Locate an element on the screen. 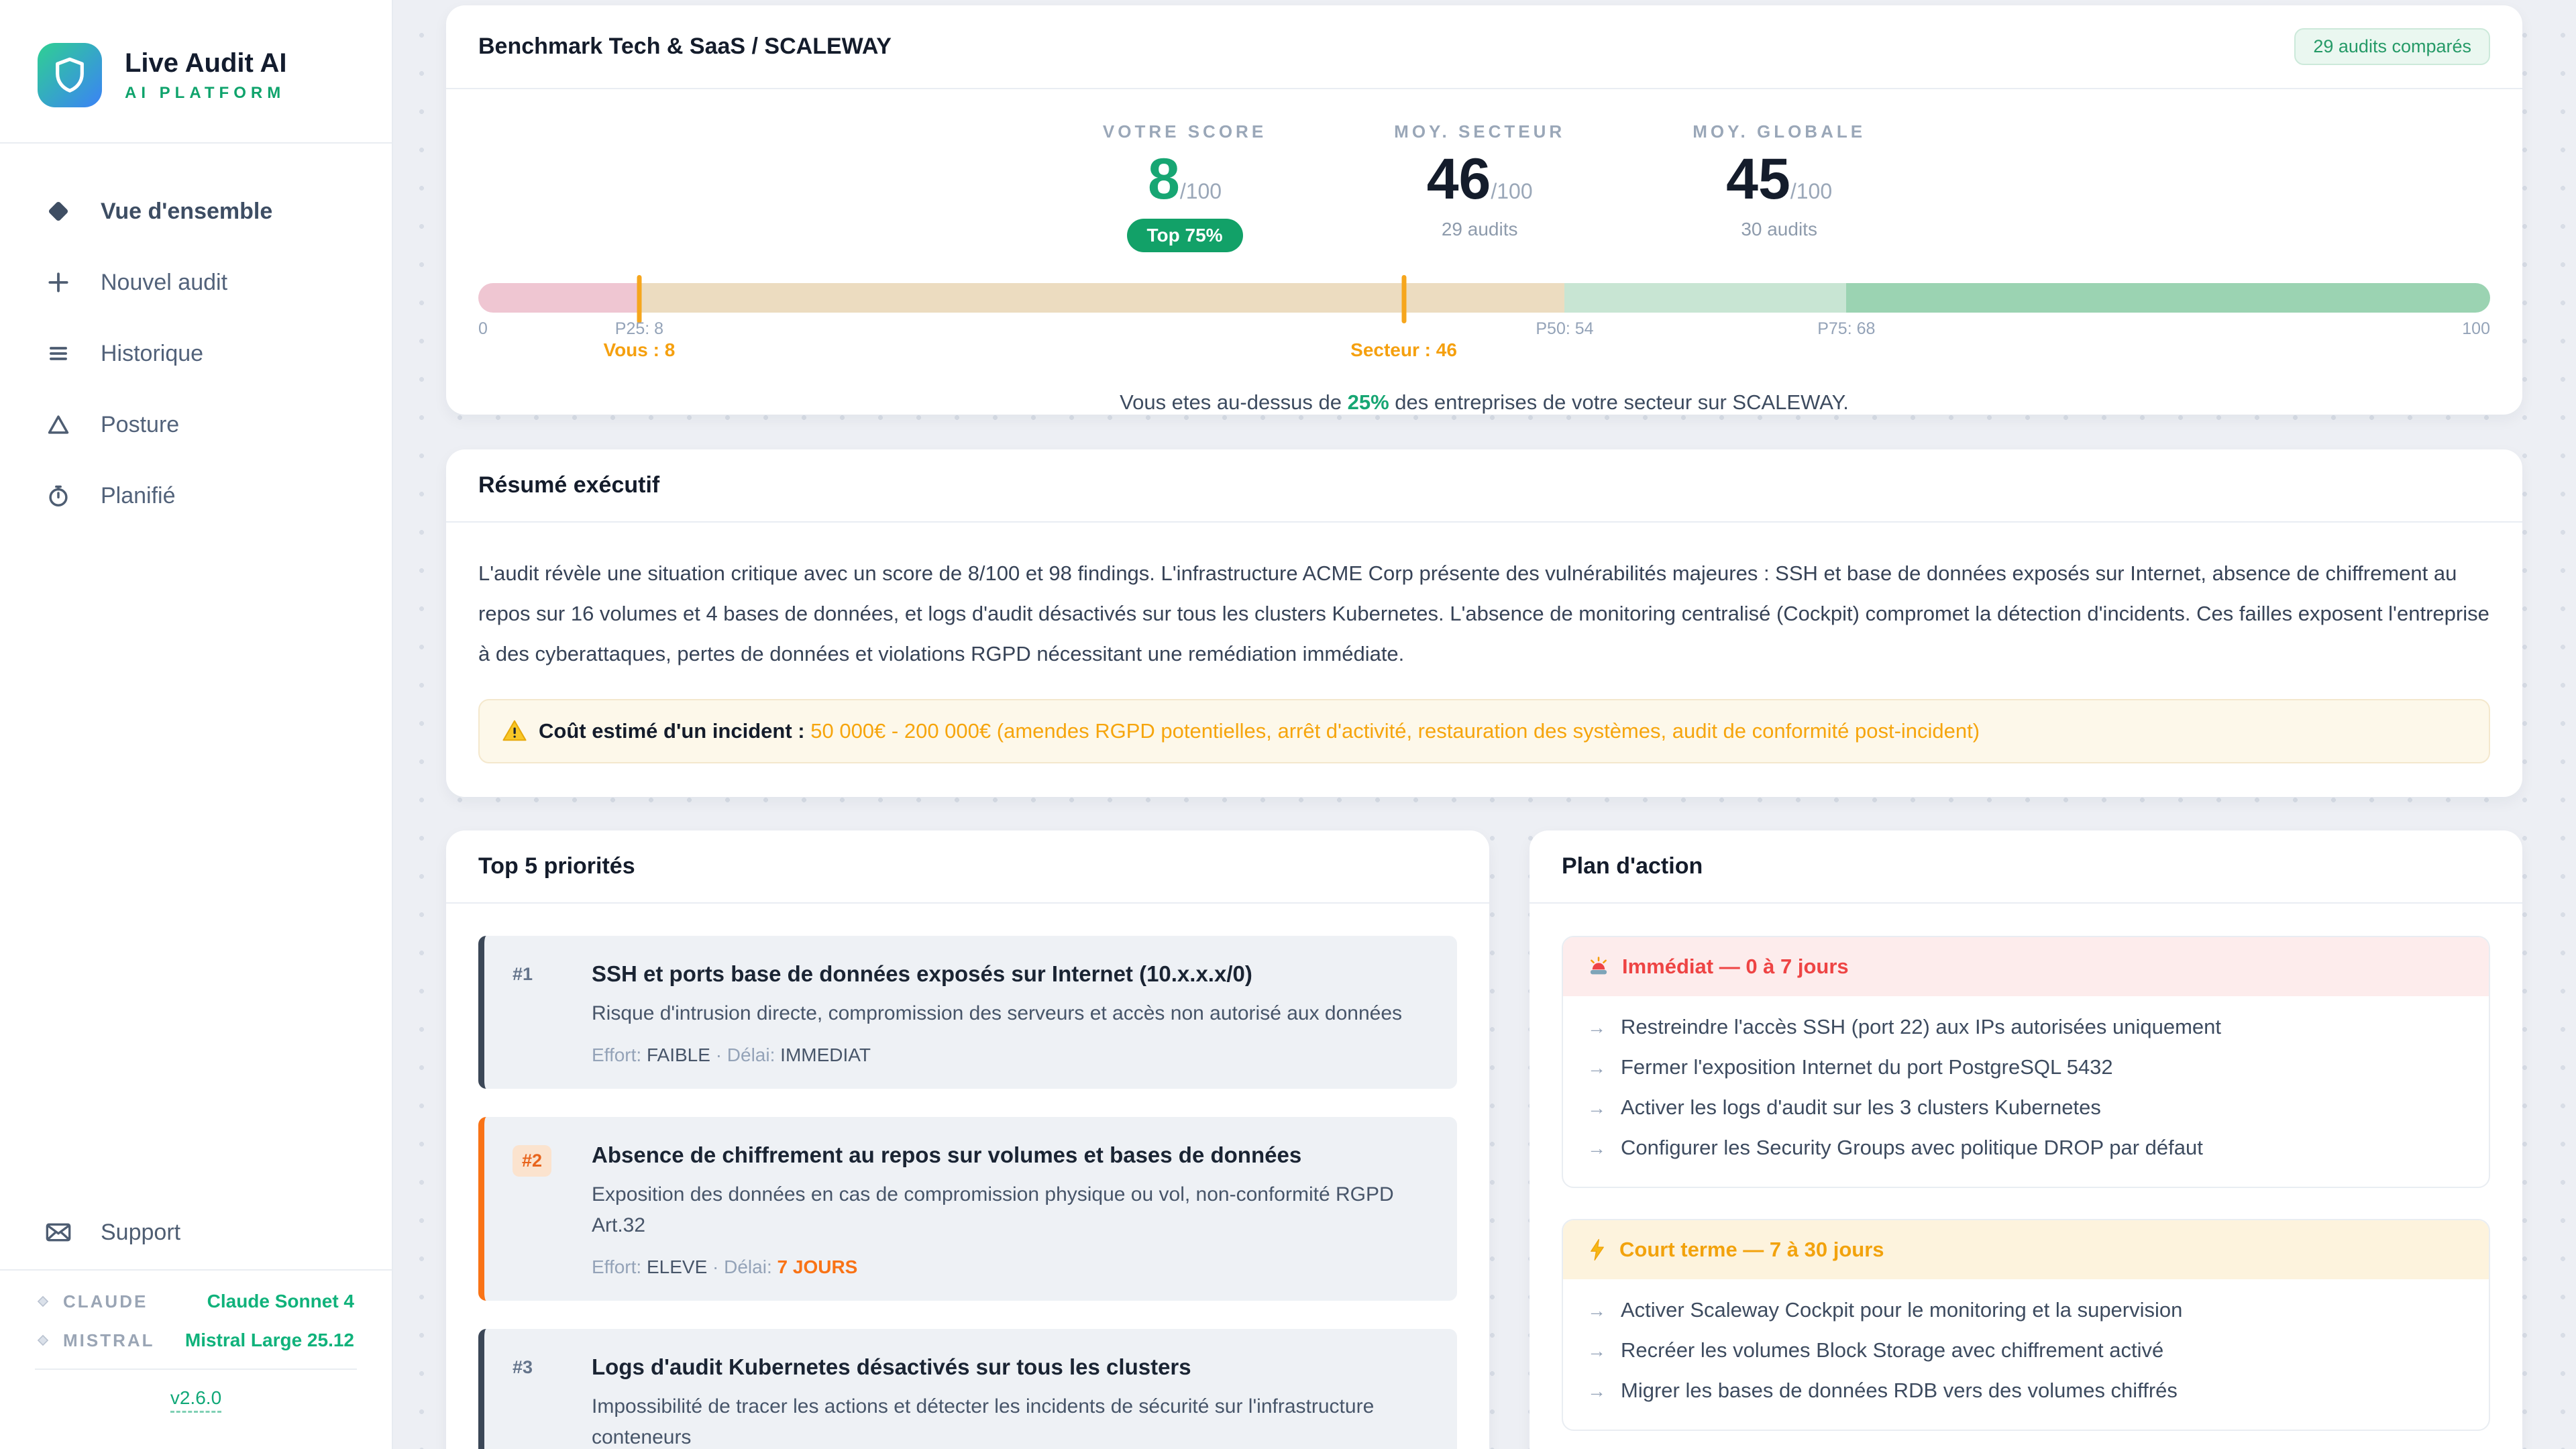 The image size is (2576, 1449). model-row-mistral: MISTRAL Mistral Large 25.12 is located at coordinates (194, 1340).